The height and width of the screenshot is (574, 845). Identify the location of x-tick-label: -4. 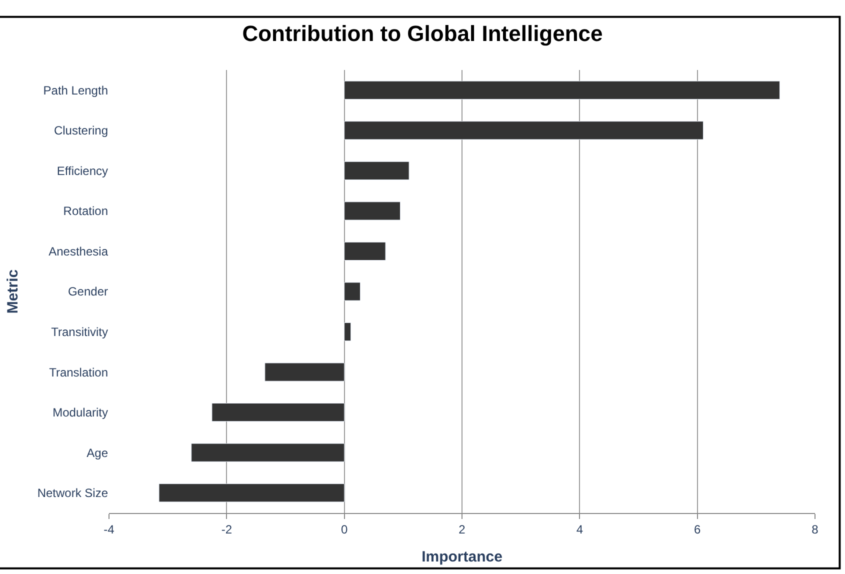
(109, 529).